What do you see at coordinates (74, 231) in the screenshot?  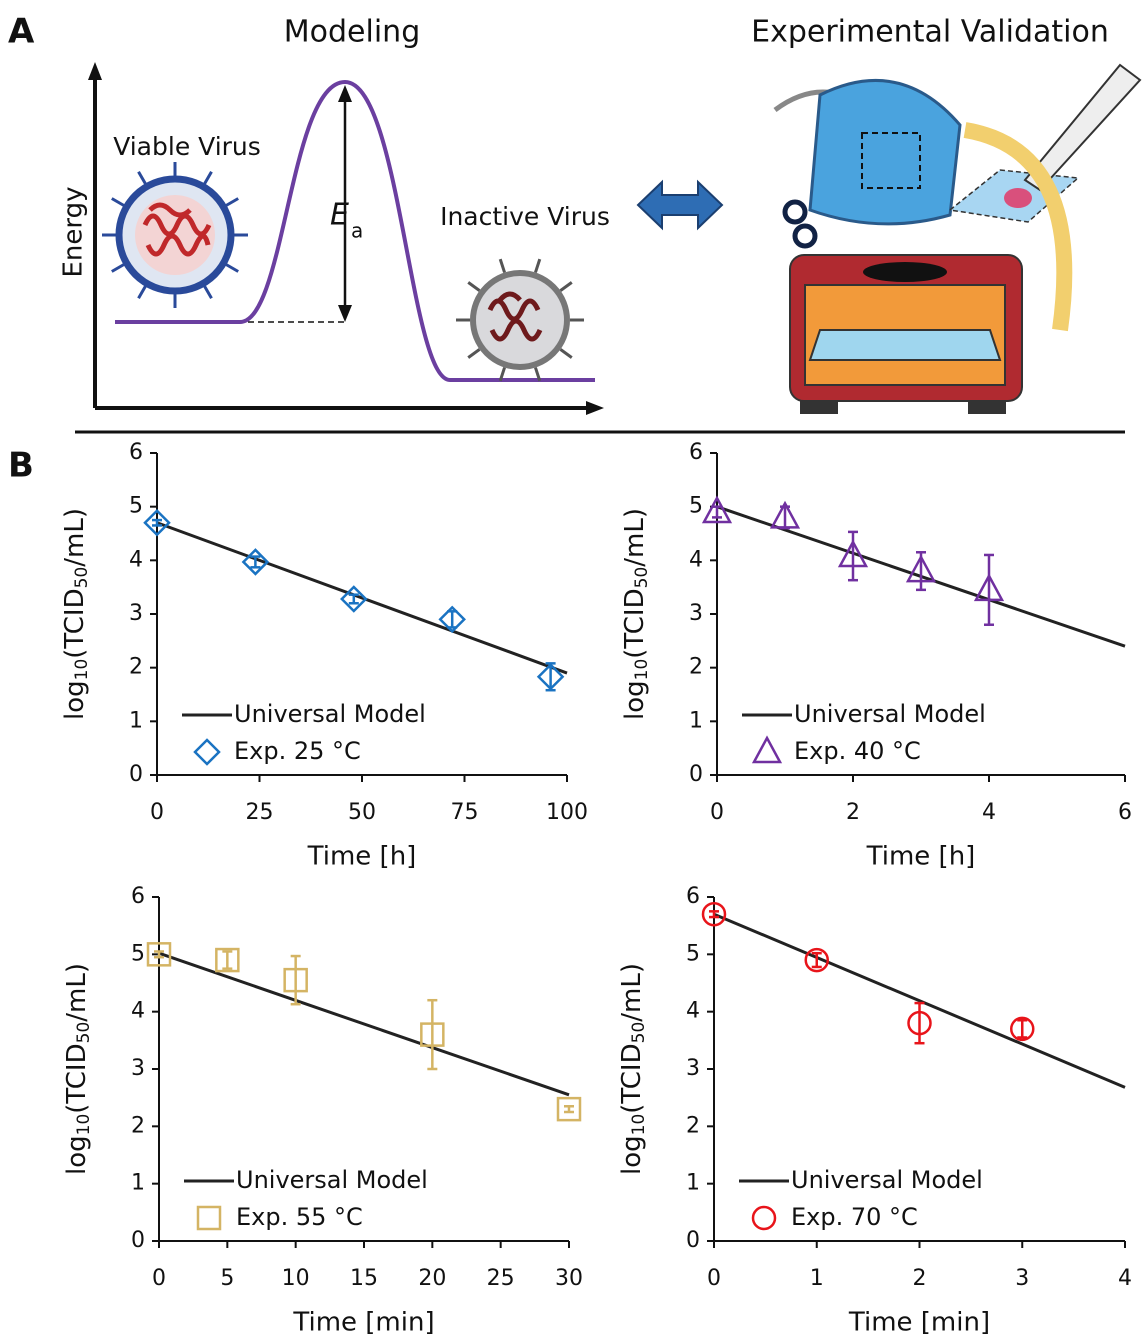 I see `axis-label: Energy` at bounding box center [74, 231].